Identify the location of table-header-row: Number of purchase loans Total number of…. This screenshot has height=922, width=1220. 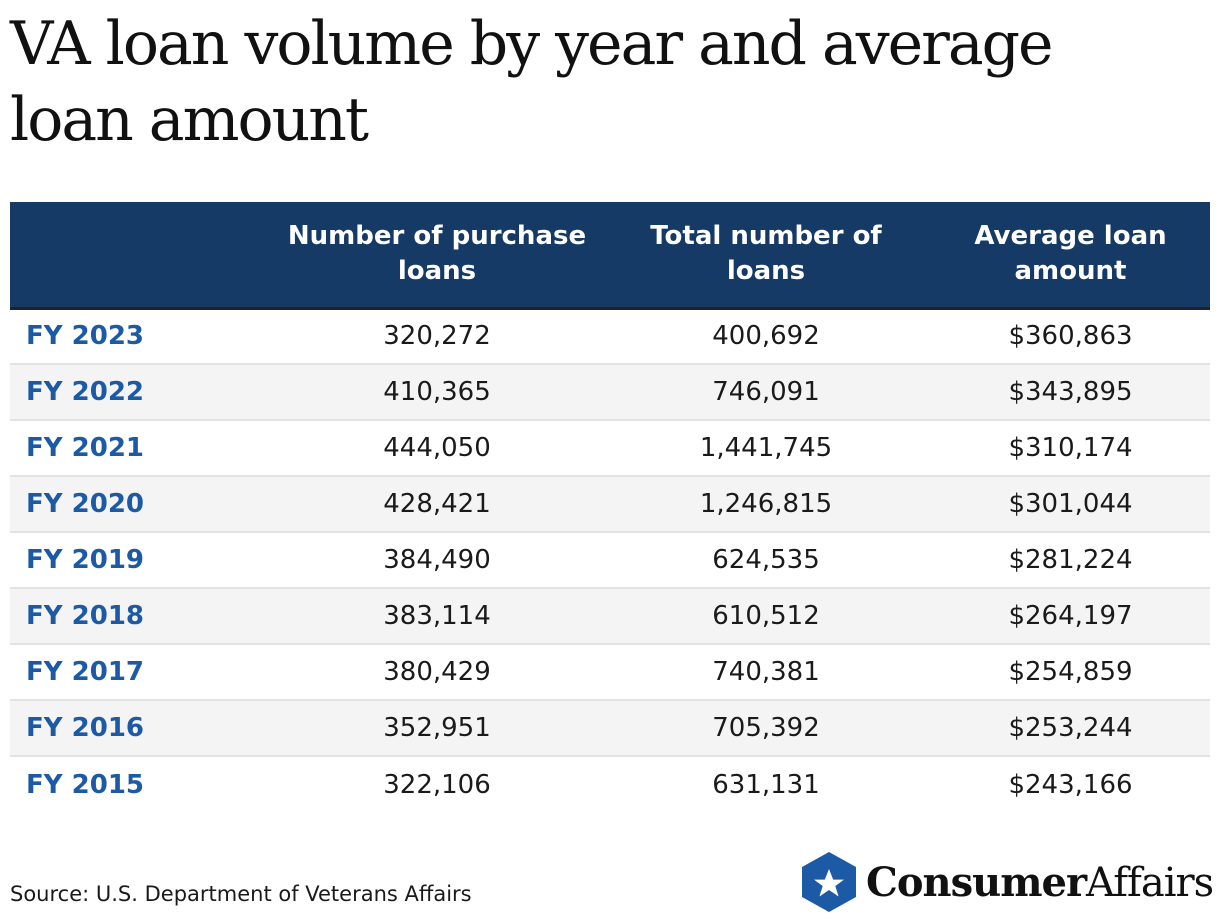
(610, 256).